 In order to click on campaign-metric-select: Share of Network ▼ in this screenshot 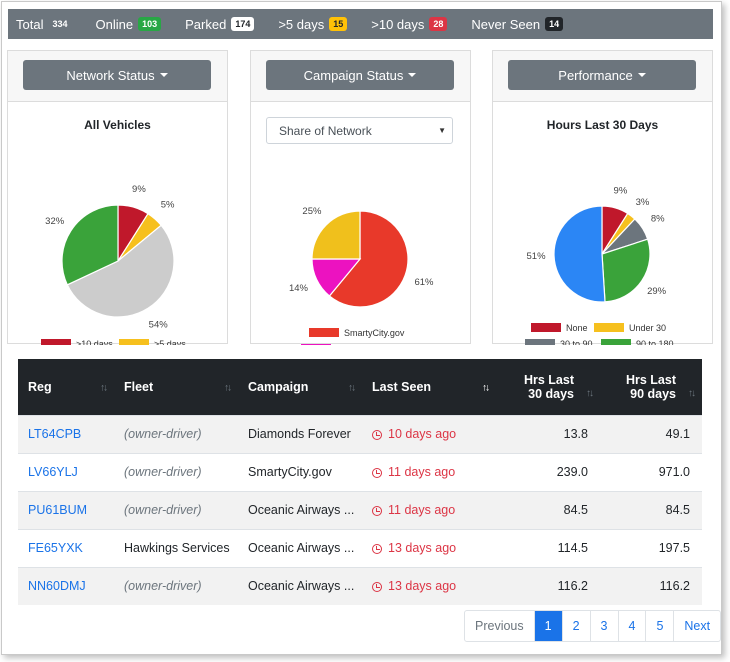, I will do `click(359, 130)`.